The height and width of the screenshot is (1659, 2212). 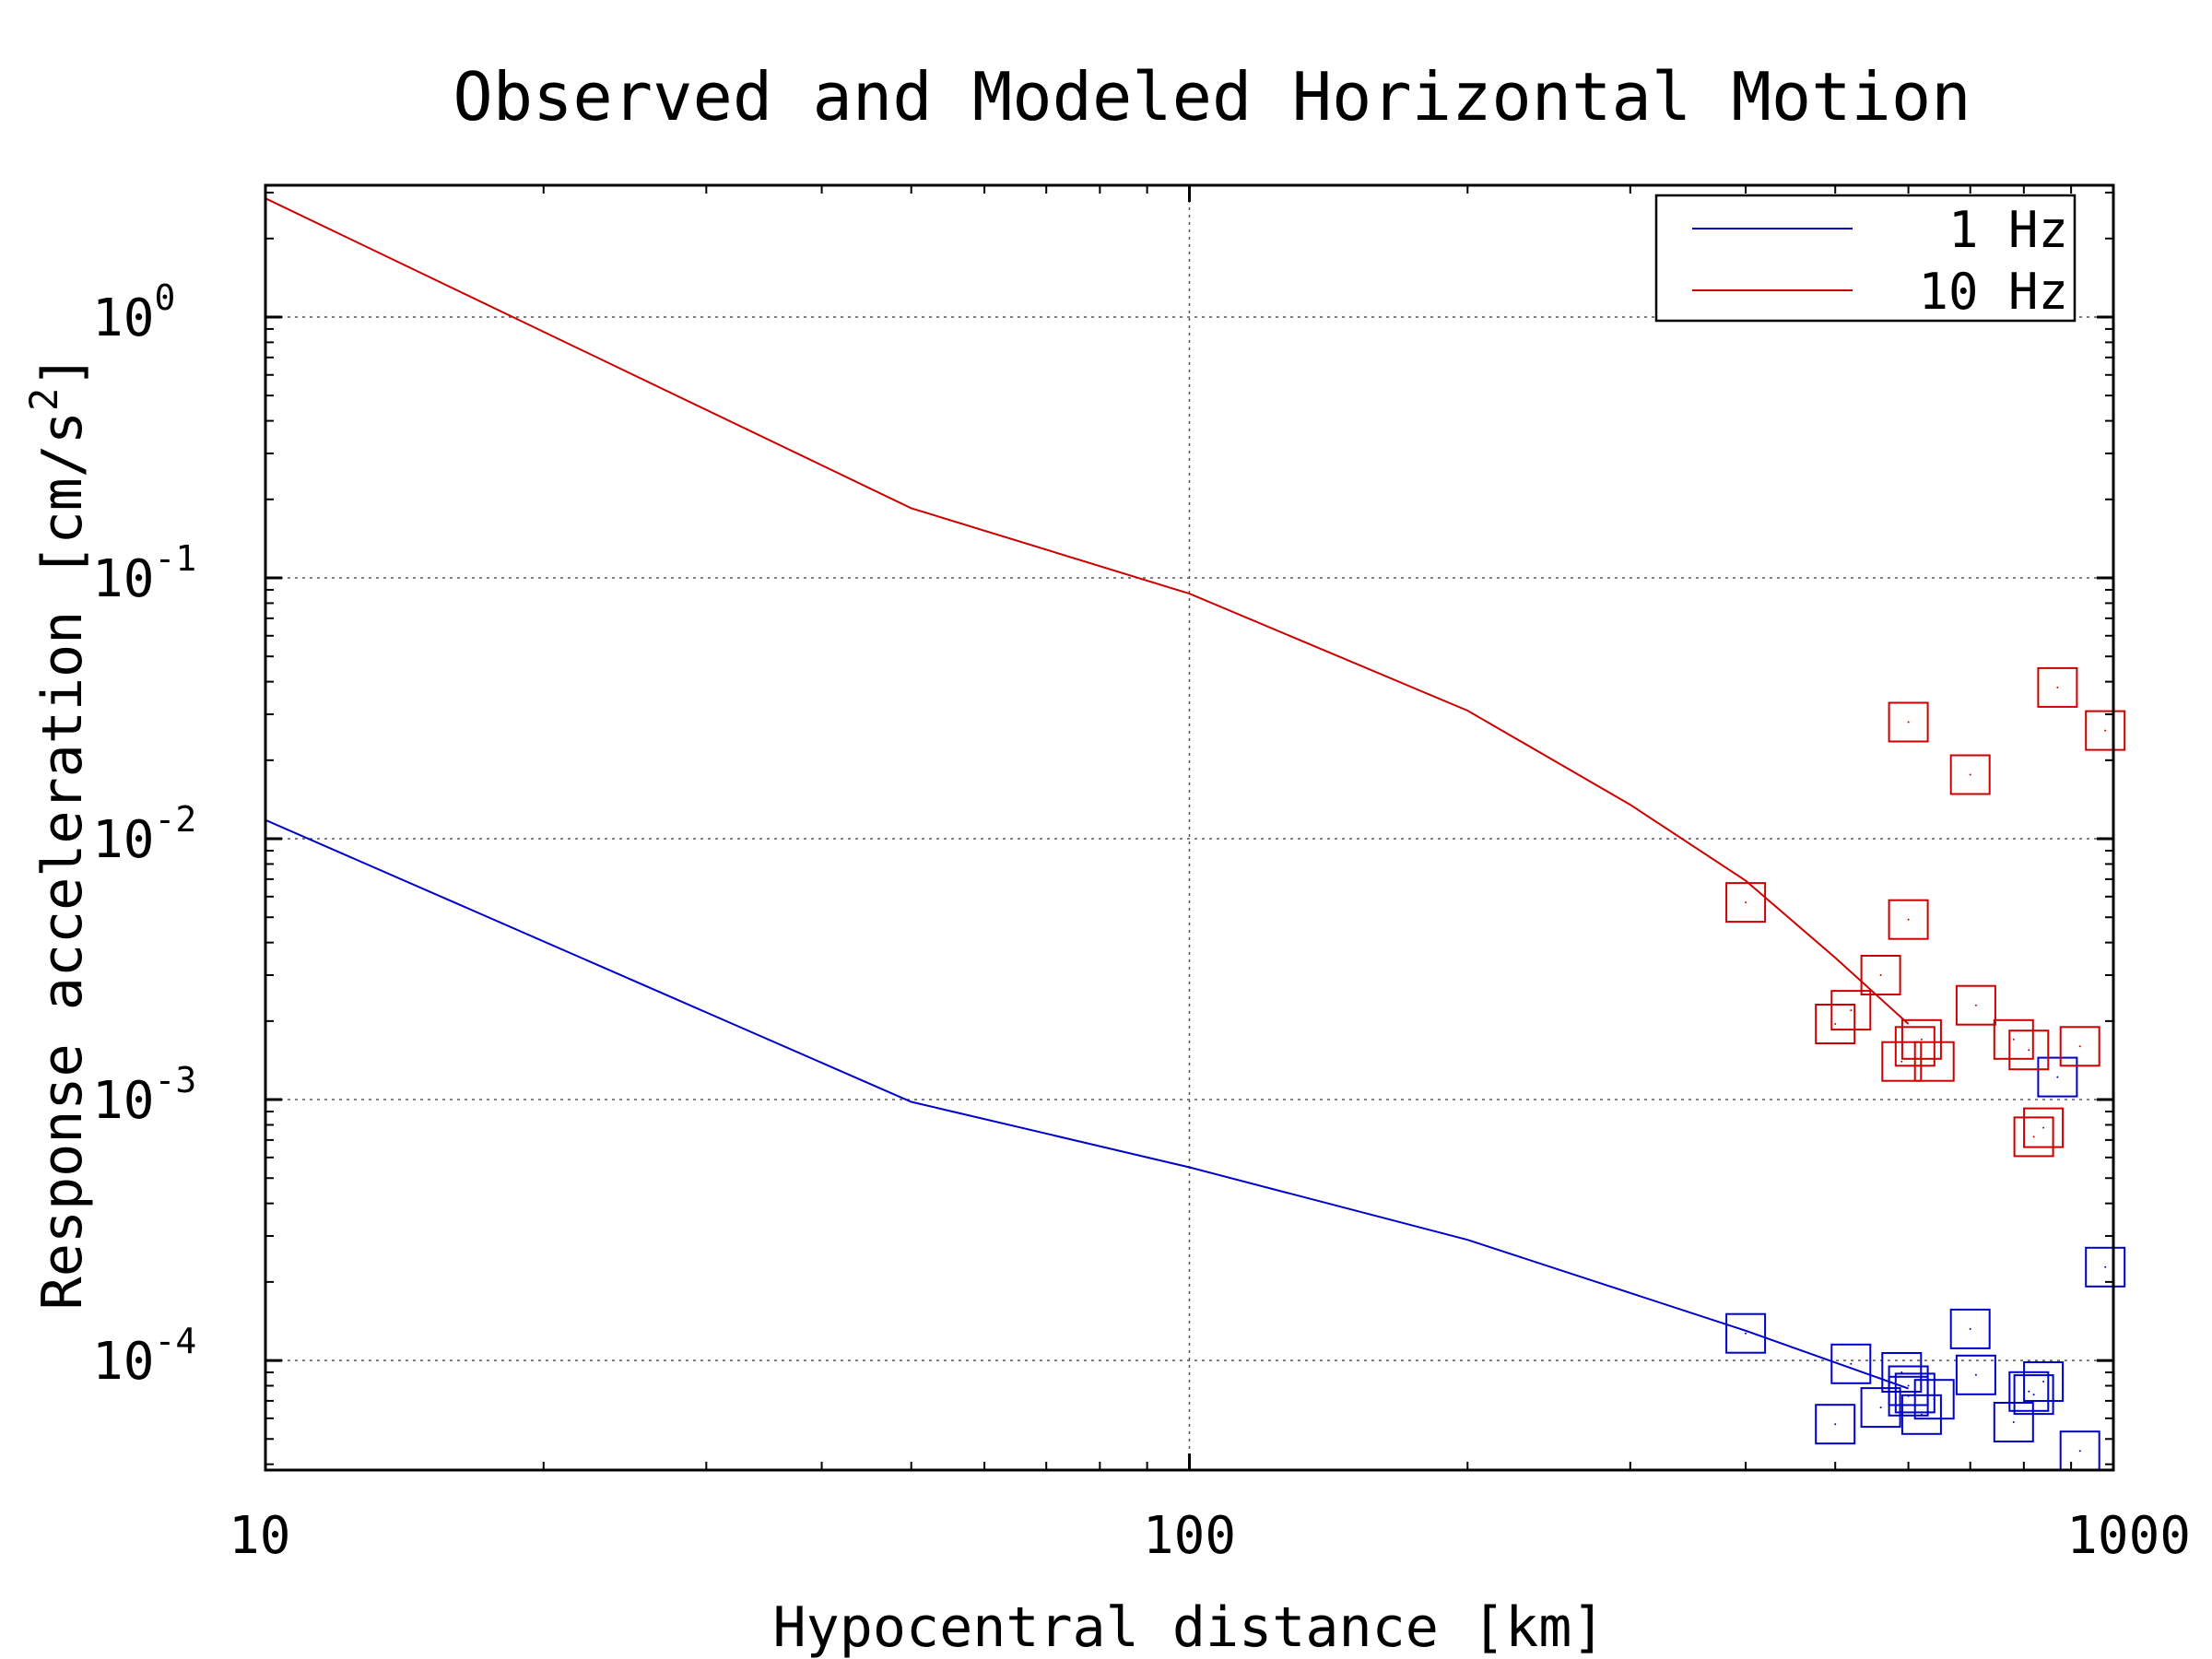 What do you see at coordinates (1188, 1627) in the screenshot?
I see `x-axis-label: Hypocentral distance [km]` at bounding box center [1188, 1627].